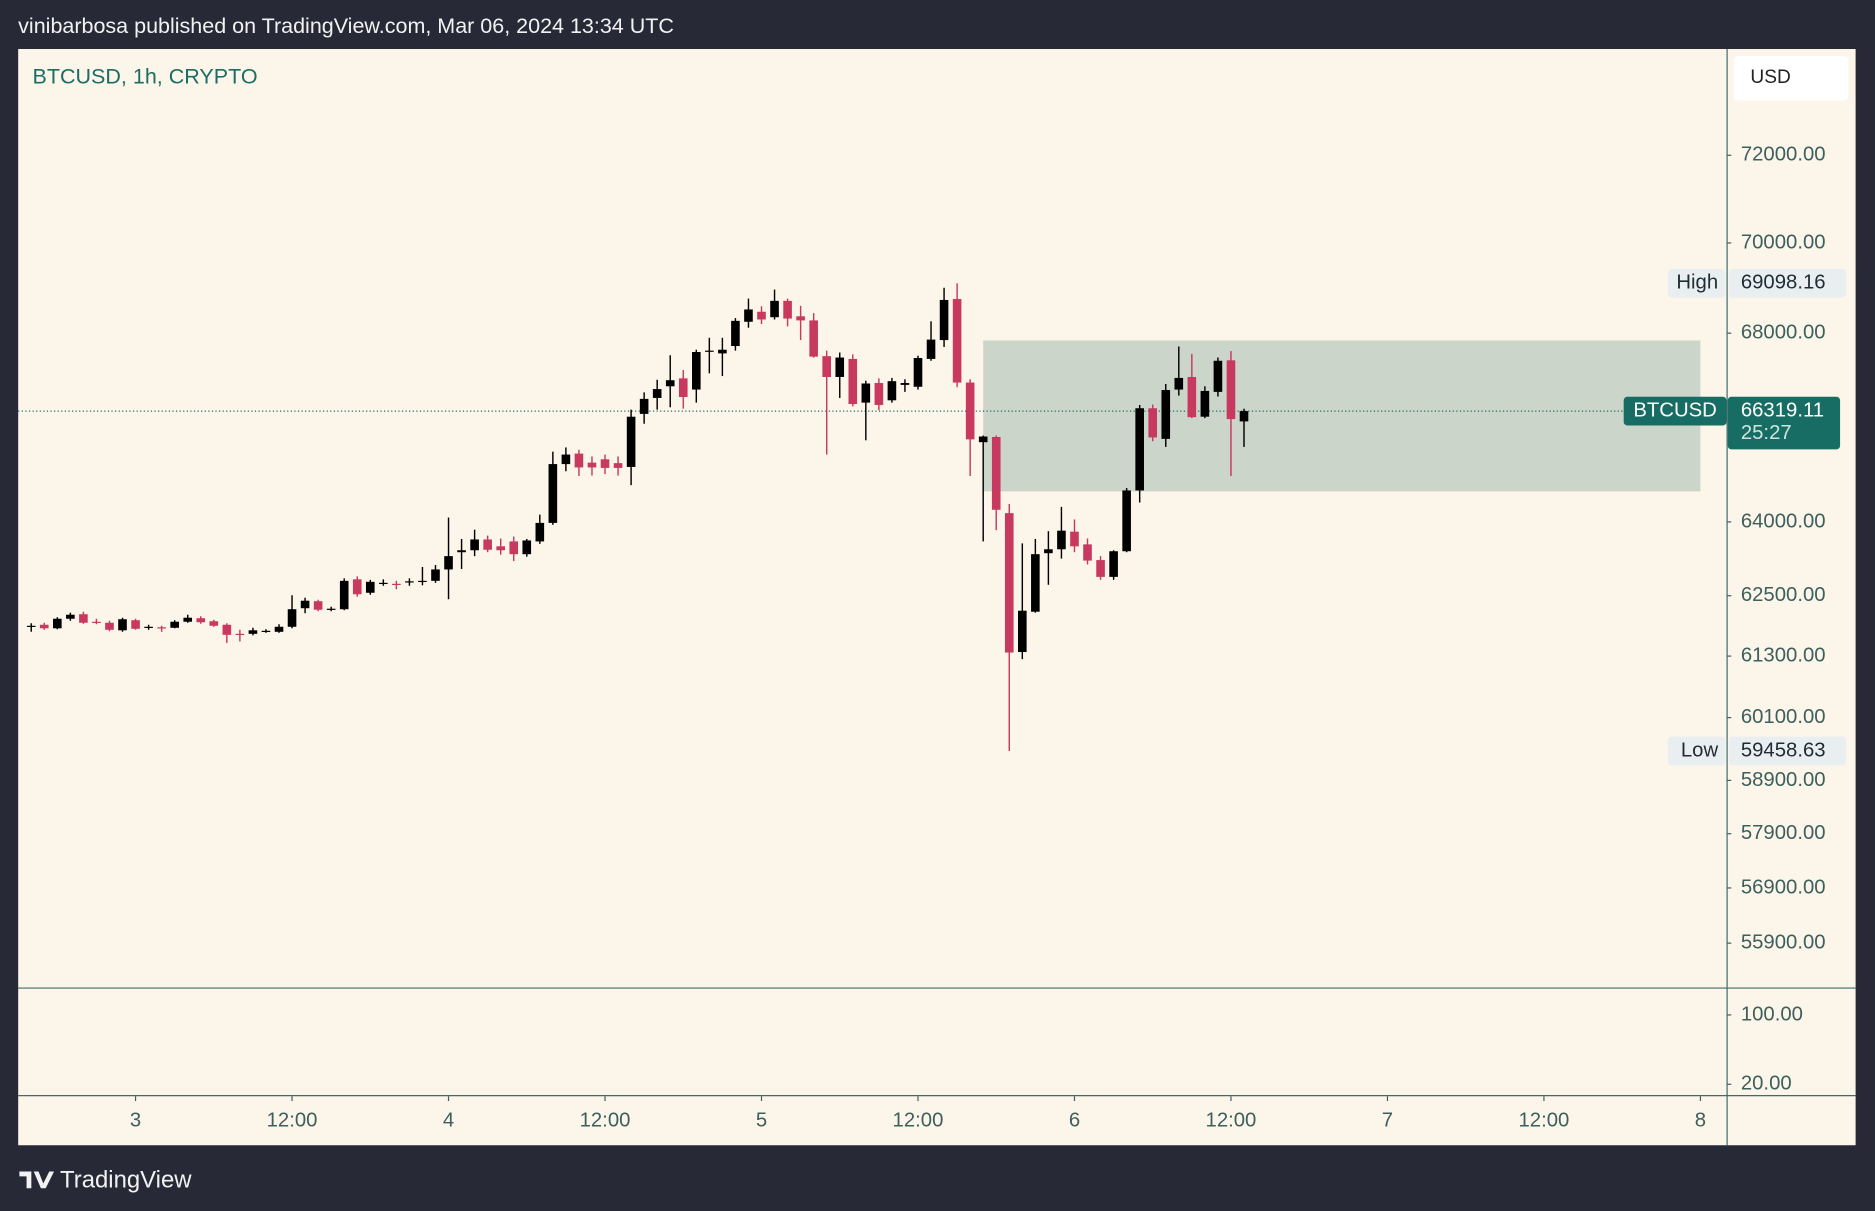 This screenshot has height=1211, width=1875. I want to click on y-tick-label: 61300.00, so click(1783, 655).